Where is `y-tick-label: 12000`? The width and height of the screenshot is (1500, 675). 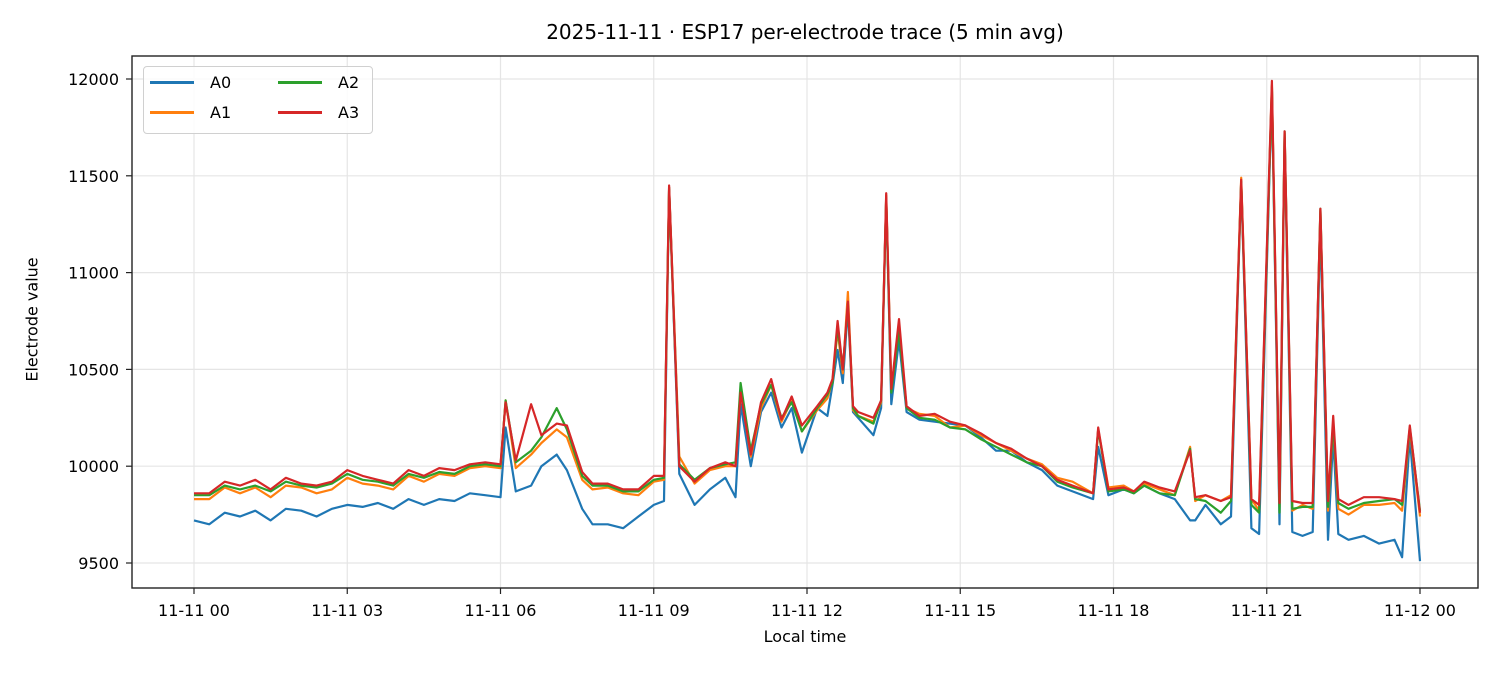
y-tick-label: 12000 is located at coordinates (93, 79).